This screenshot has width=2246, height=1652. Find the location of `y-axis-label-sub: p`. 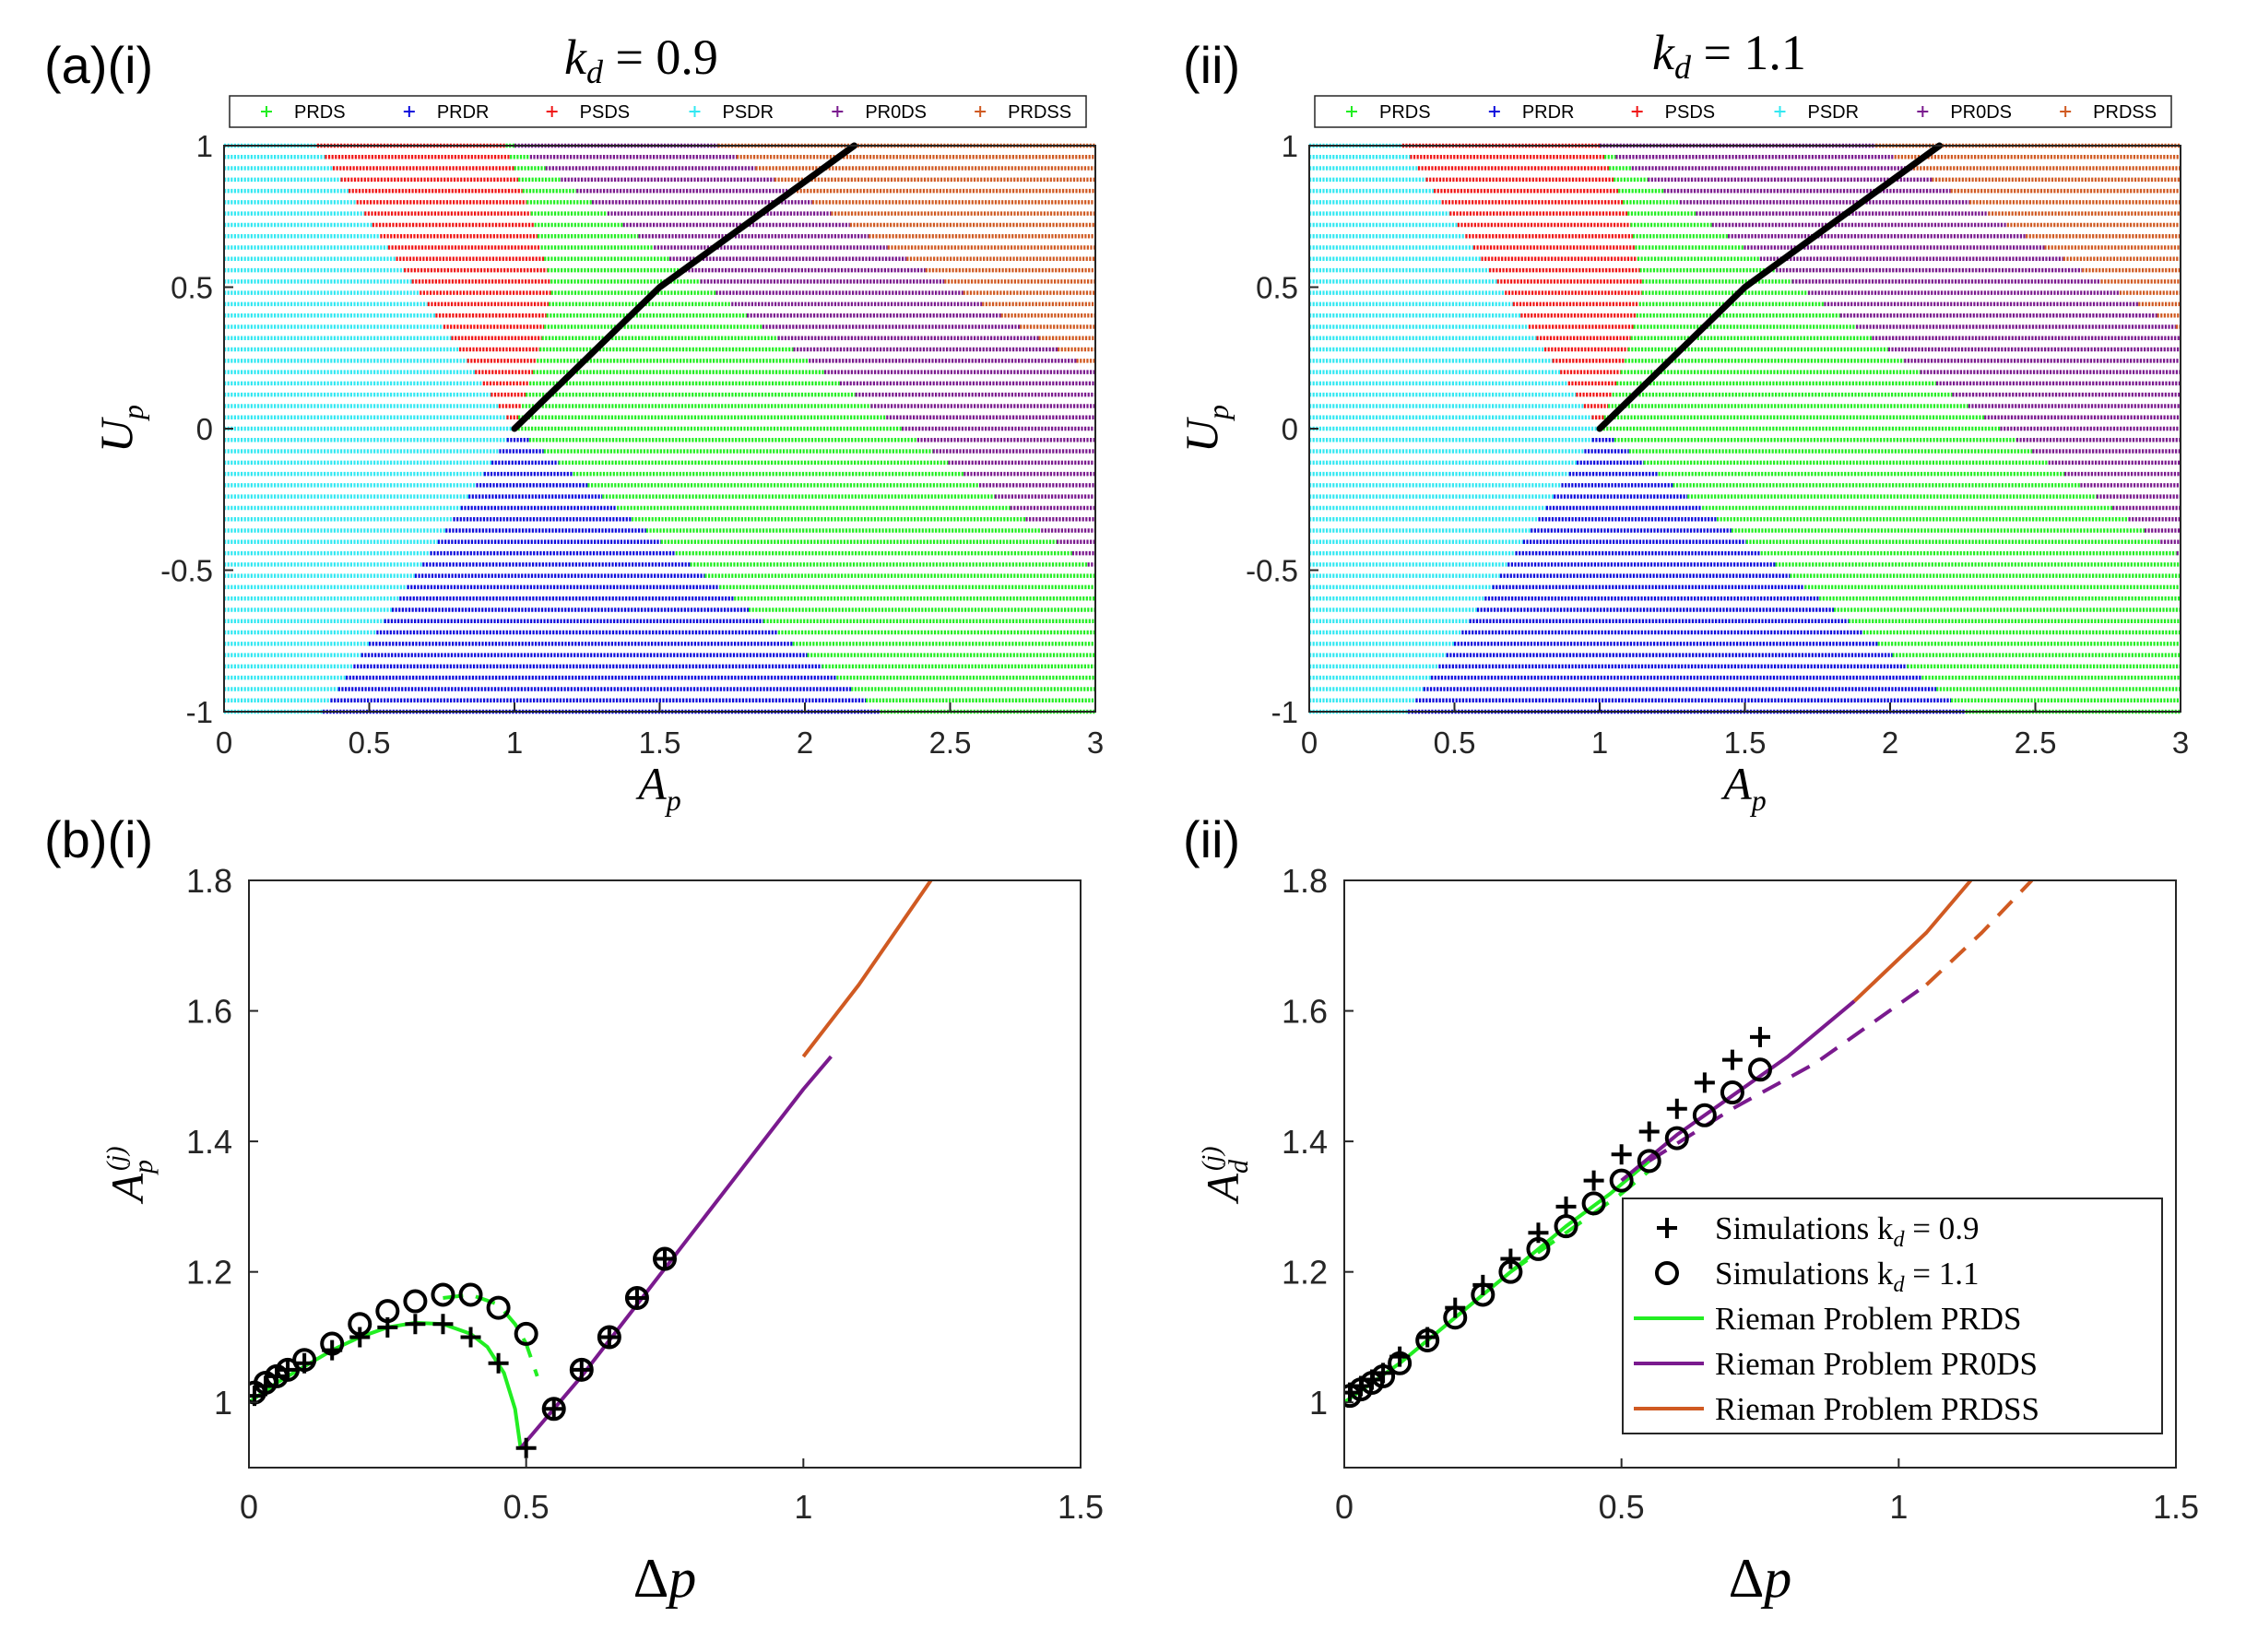

y-axis-label-sub: p is located at coordinates (1218, 413).